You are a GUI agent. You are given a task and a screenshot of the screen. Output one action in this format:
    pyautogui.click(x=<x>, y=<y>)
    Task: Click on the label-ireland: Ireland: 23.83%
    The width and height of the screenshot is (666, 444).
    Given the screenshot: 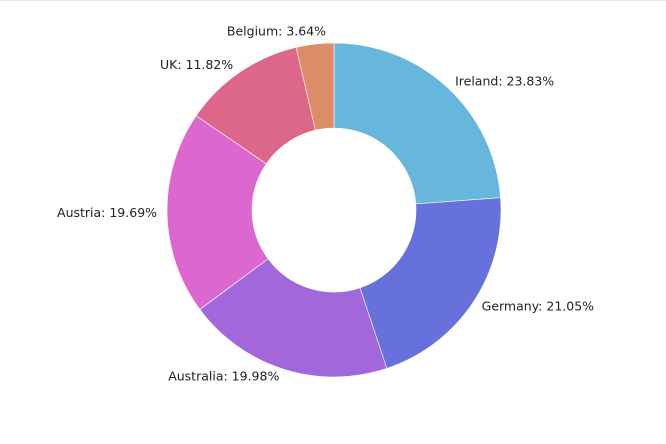 What is the action you would take?
    pyautogui.click(x=504, y=80)
    